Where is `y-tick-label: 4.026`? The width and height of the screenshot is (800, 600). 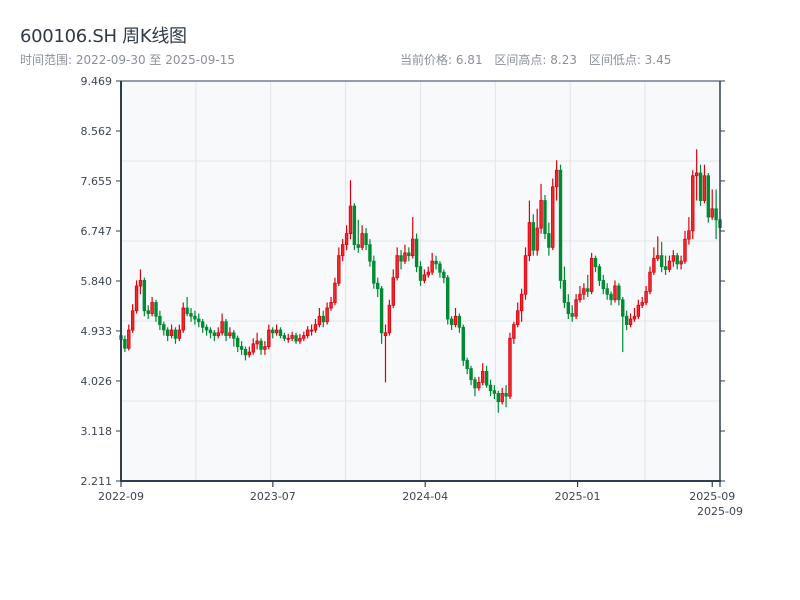 y-tick-label: 4.026 is located at coordinates (97, 381).